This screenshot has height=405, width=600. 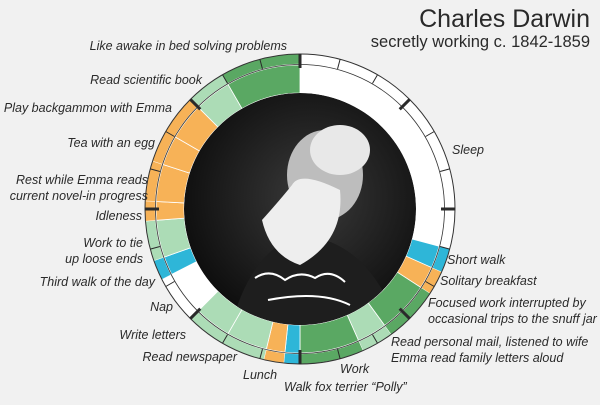 What do you see at coordinates (292, 358) in the screenshot?
I see `segment-walk` at bounding box center [292, 358].